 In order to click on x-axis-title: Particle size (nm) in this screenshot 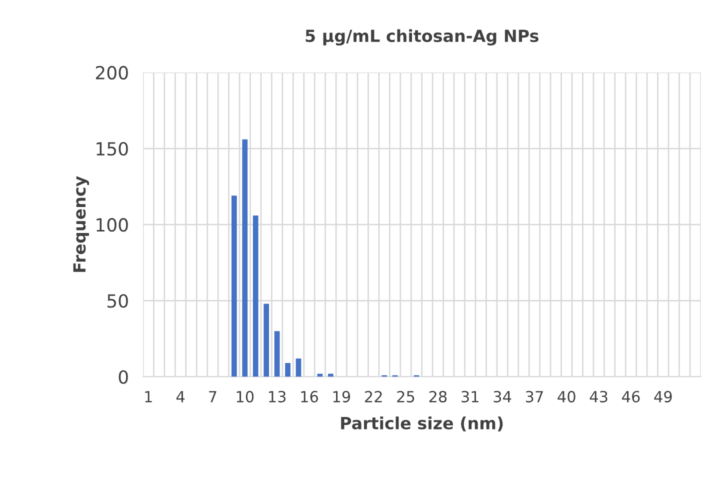, I will do `click(422, 424)`.